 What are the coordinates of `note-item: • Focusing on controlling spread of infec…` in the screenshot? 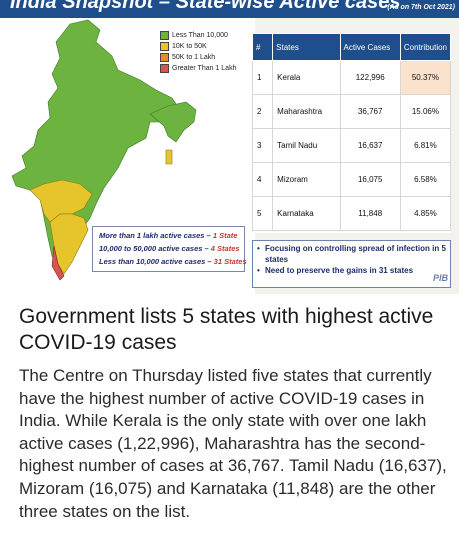 It's located at (351, 254).